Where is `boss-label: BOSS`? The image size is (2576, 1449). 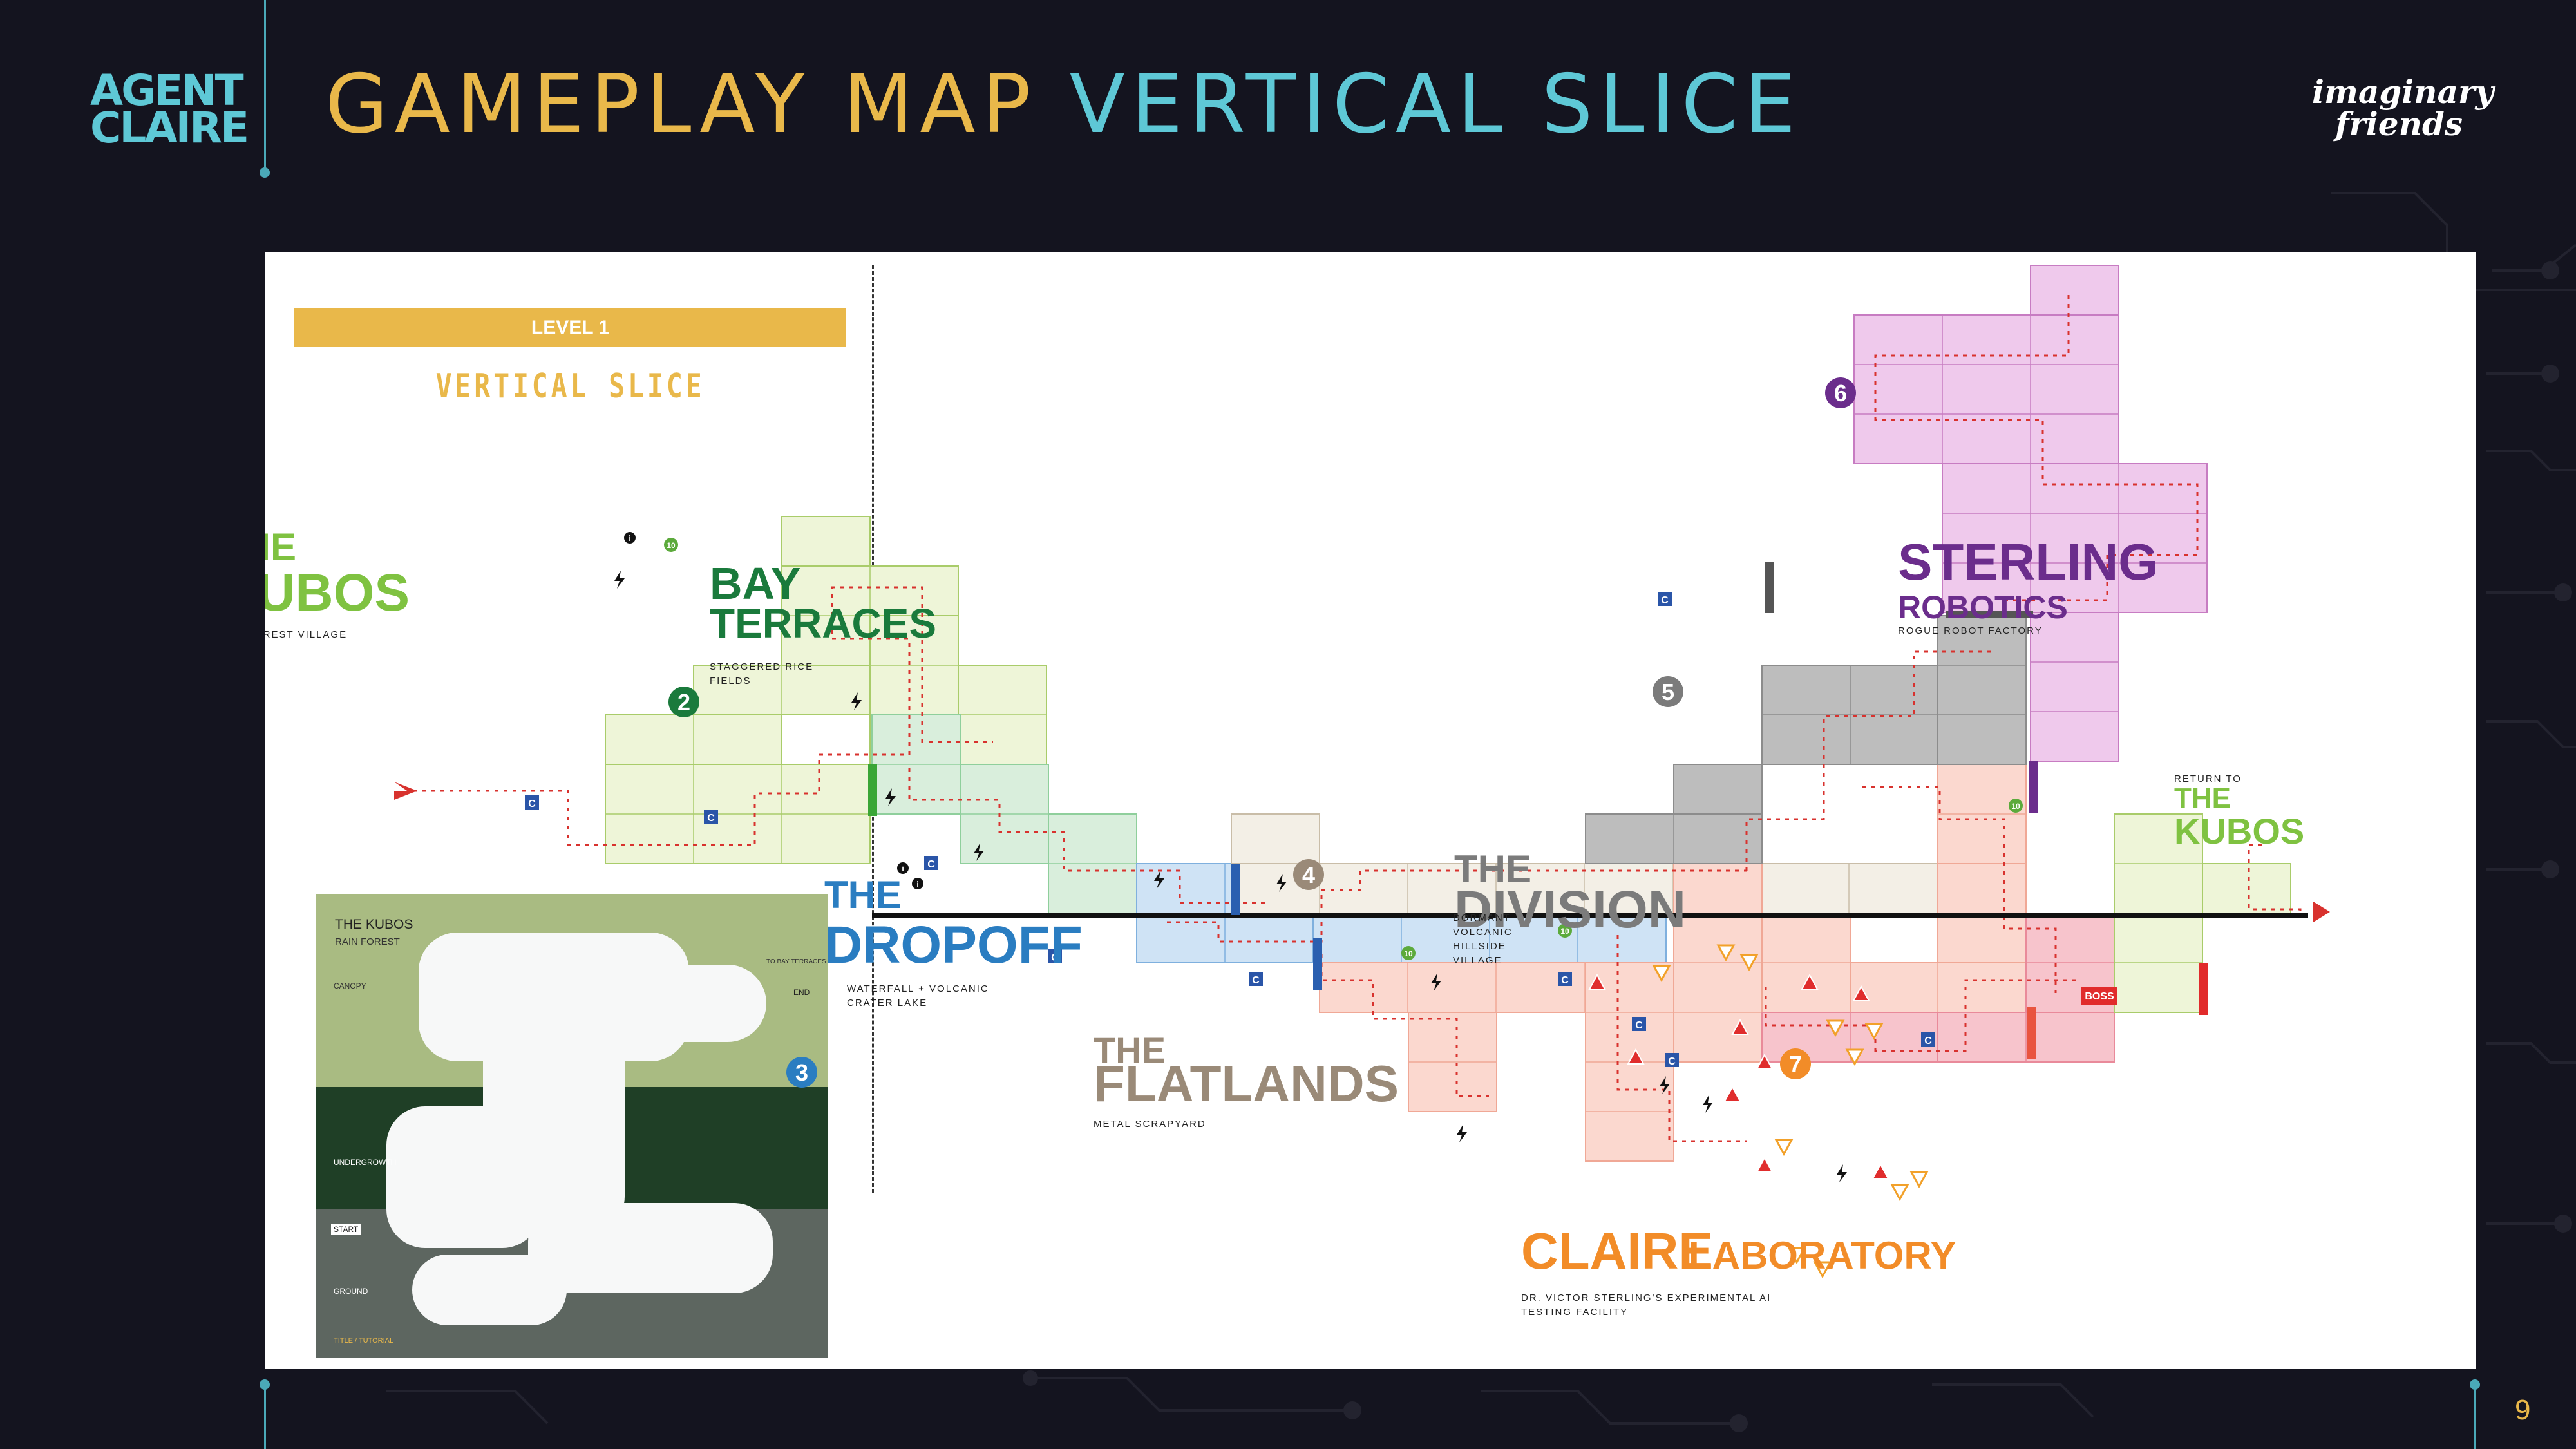 boss-label: BOSS is located at coordinates (2099, 997).